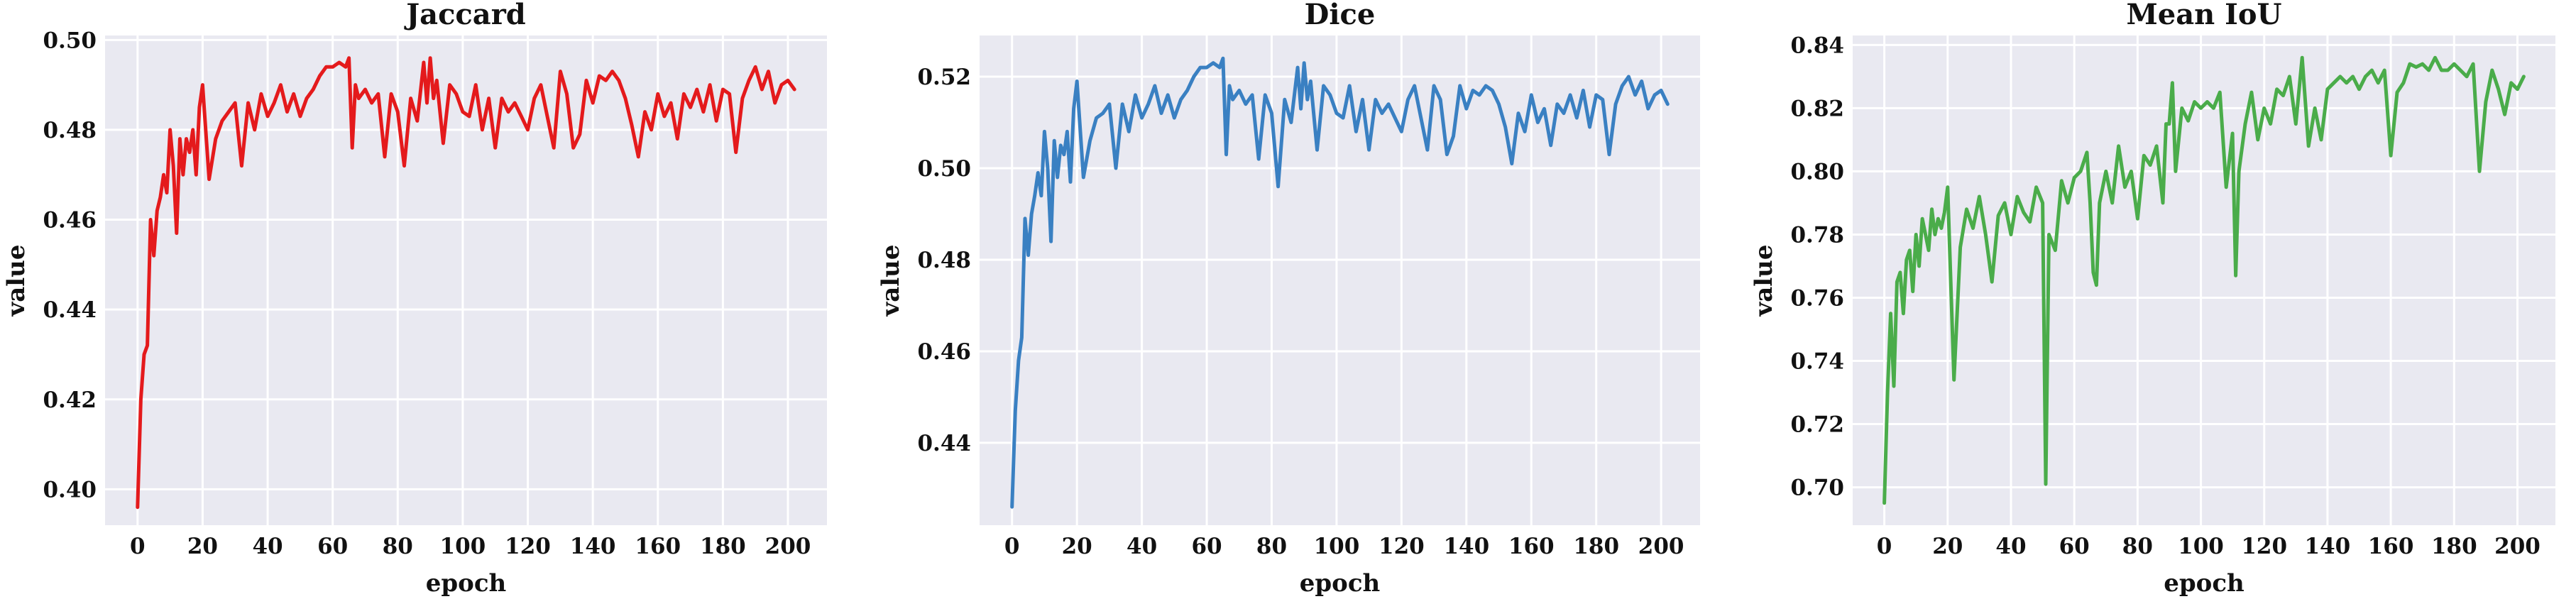  I want to click on y-tick-label: 0.82, so click(1817, 108).